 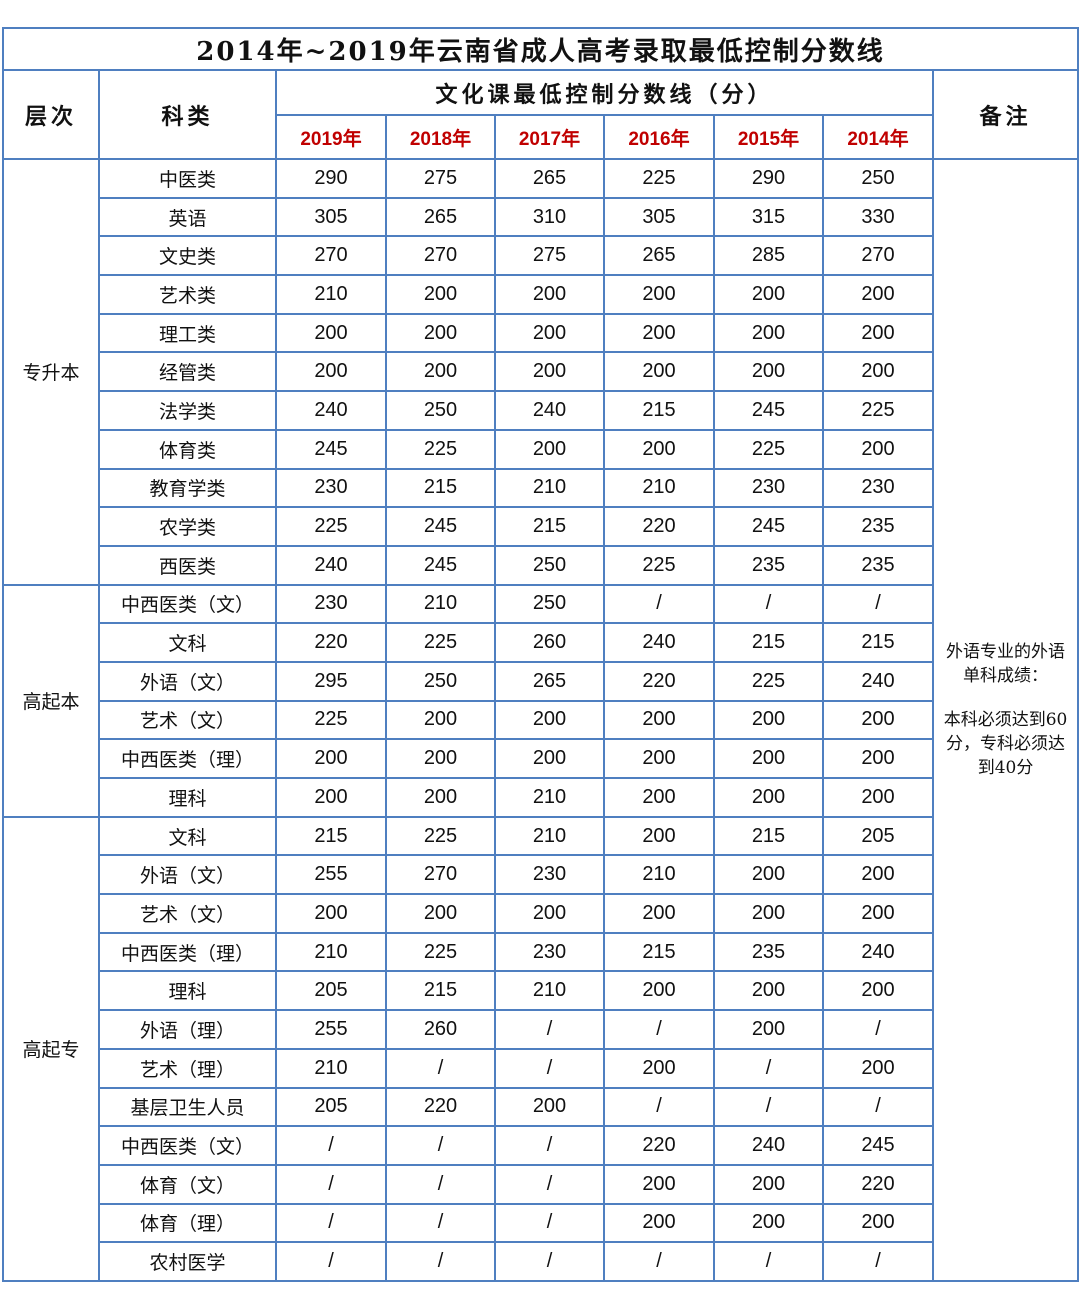 I want to click on score-cell: 265, so click(x=440, y=217).